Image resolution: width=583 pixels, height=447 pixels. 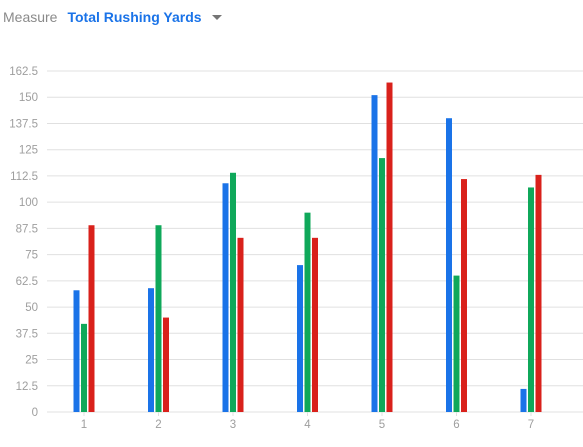 What do you see at coordinates (28, 203) in the screenshot?
I see `y-tick-label: 100` at bounding box center [28, 203].